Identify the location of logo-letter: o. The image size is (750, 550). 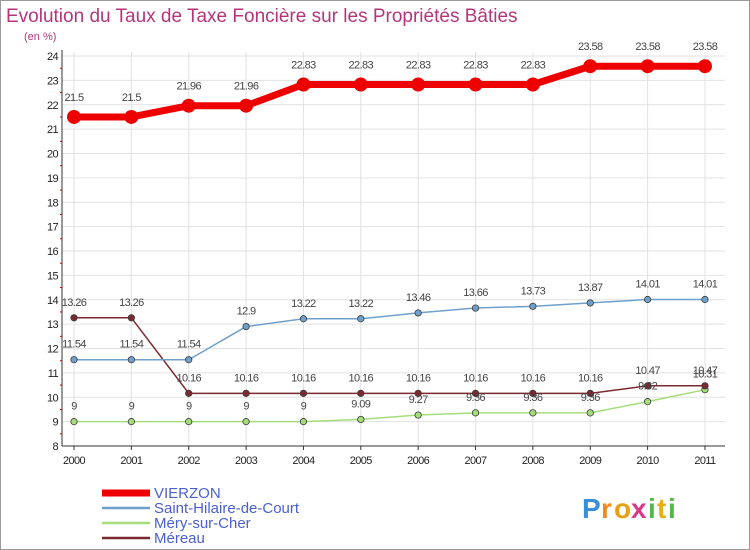
(622, 508).